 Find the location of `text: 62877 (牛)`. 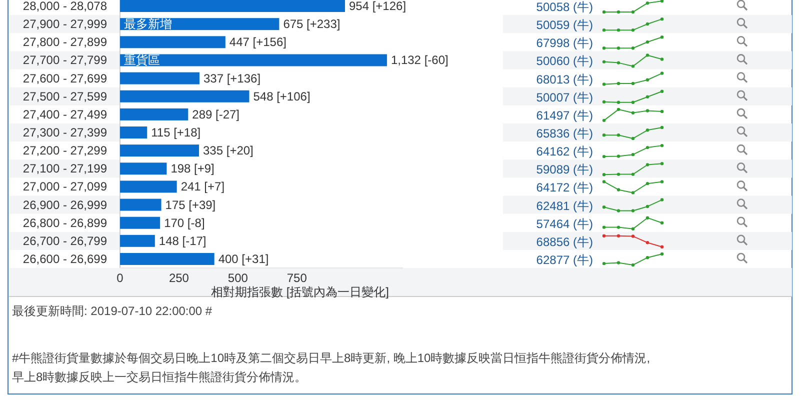

text: 62877 (牛) is located at coordinates (564, 259).